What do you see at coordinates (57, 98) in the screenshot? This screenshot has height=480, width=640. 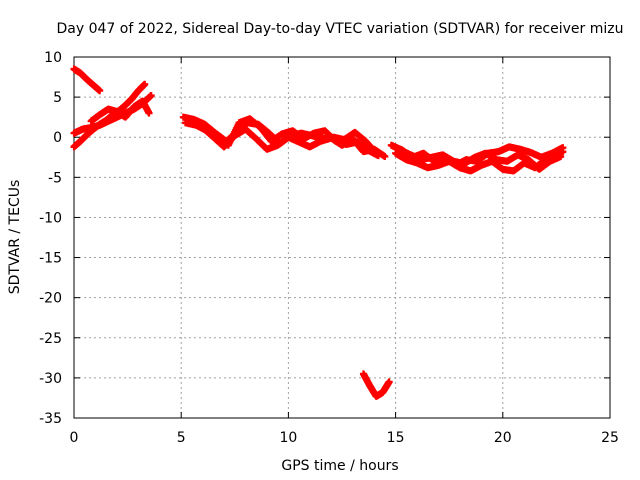 I see `y-tick-label: 5` at bounding box center [57, 98].